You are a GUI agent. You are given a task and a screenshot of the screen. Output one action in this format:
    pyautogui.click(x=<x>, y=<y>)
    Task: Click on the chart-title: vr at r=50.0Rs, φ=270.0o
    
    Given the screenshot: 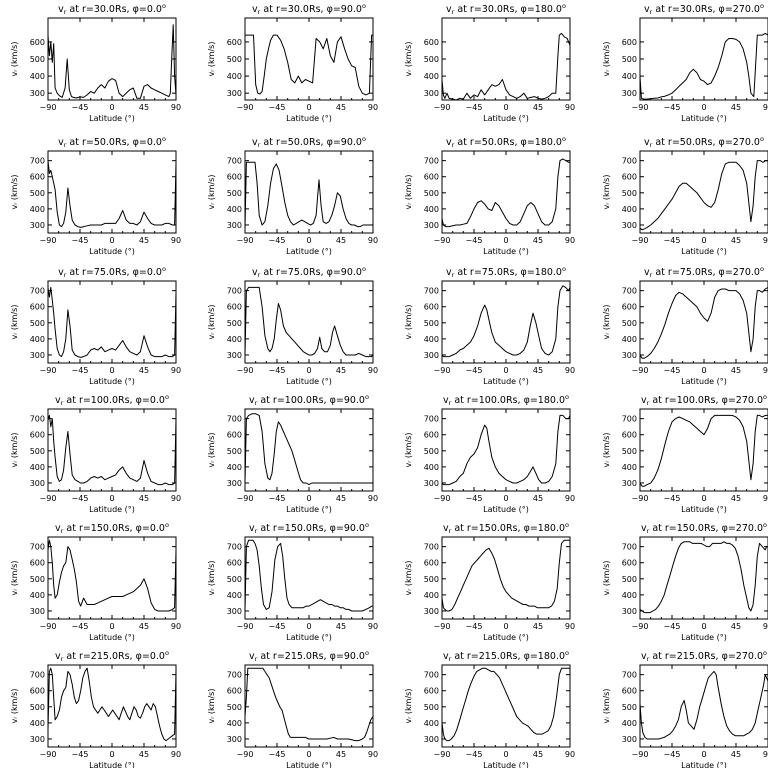 What is the action you would take?
    pyautogui.click(x=704, y=142)
    